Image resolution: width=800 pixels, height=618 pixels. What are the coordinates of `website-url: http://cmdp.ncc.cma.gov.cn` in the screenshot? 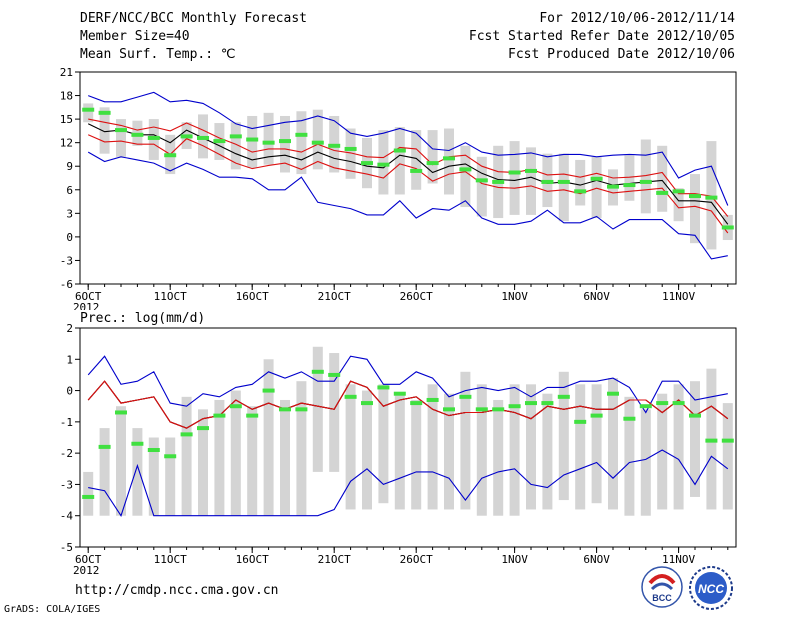 It's located at (177, 590).